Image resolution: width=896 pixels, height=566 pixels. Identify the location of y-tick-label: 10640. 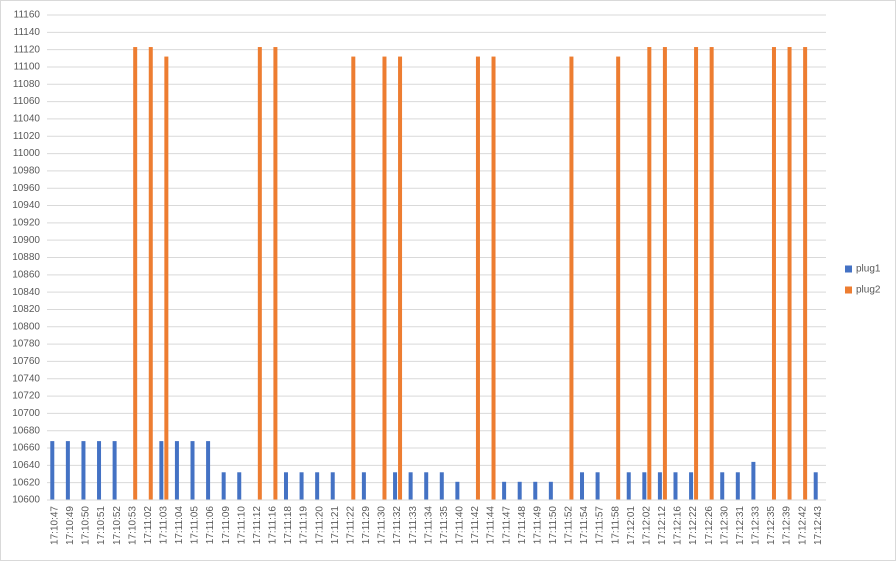
(26, 465).